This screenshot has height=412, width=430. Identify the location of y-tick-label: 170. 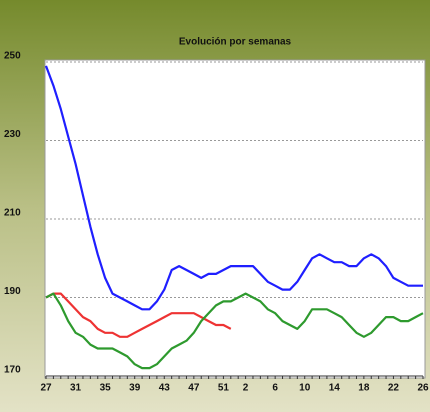
(12, 370).